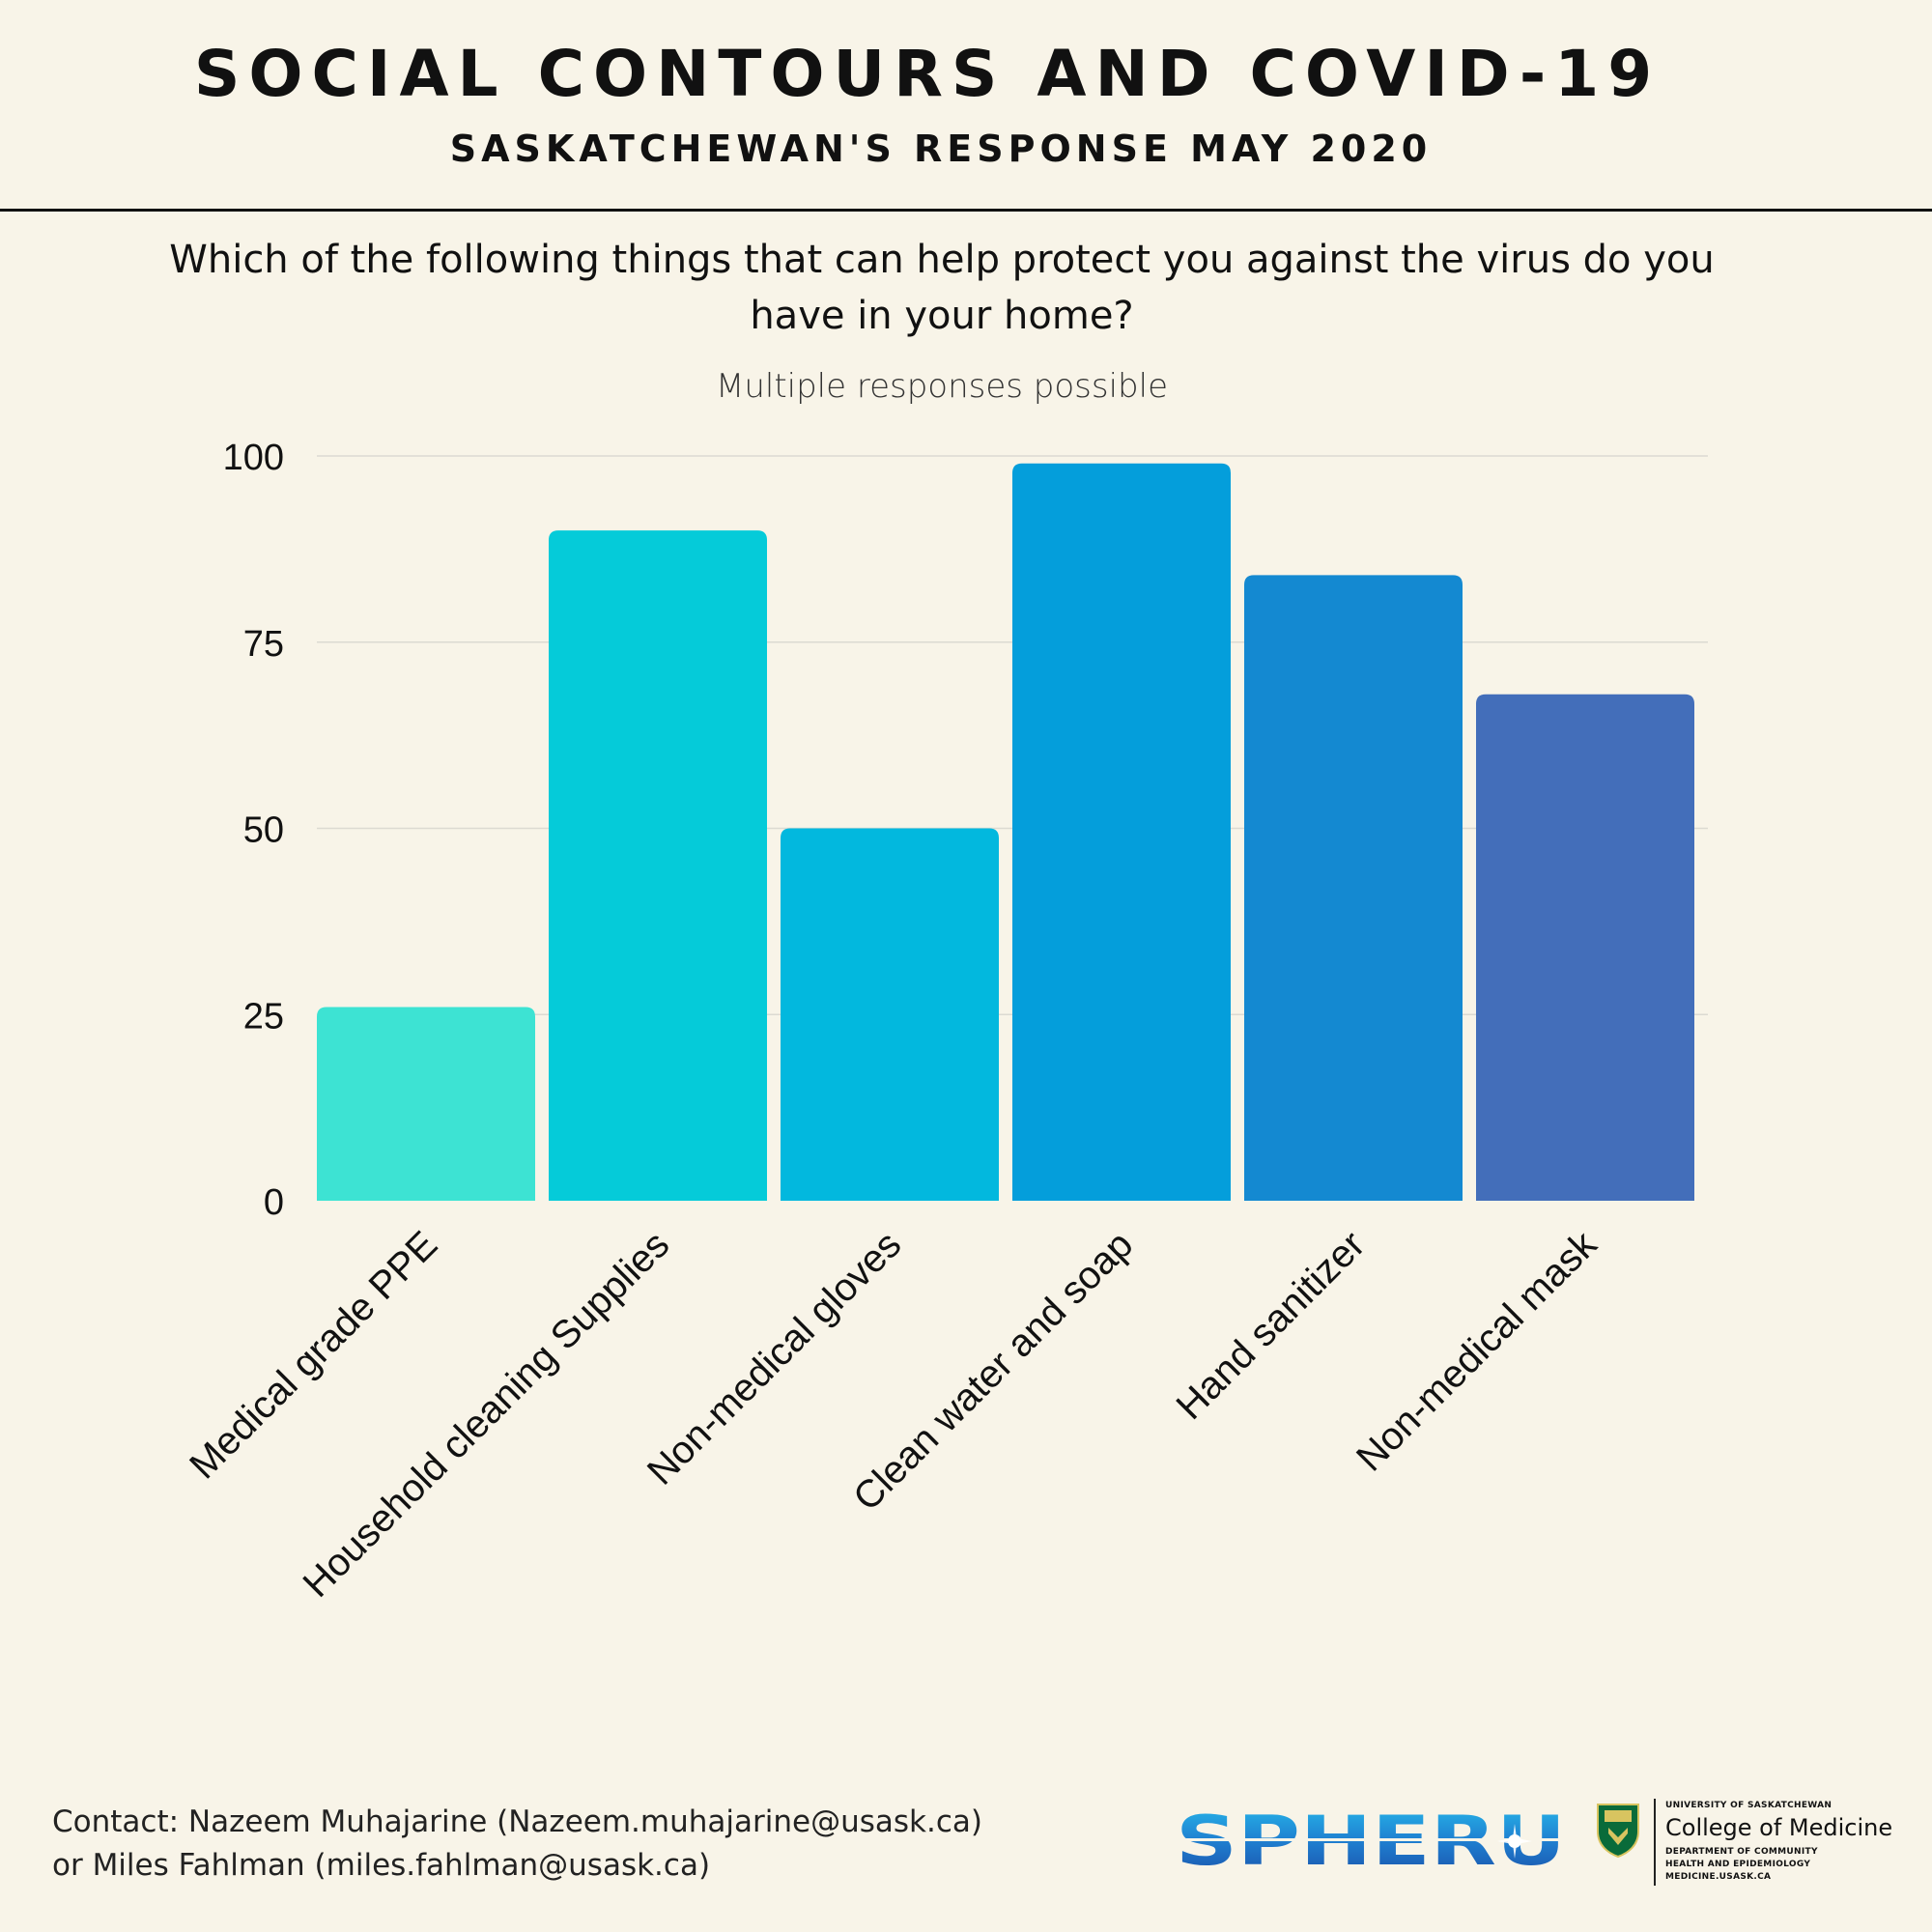  What do you see at coordinates (253, 458) in the screenshot?
I see `y-tick-label-100: 100` at bounding box center [253, 458].